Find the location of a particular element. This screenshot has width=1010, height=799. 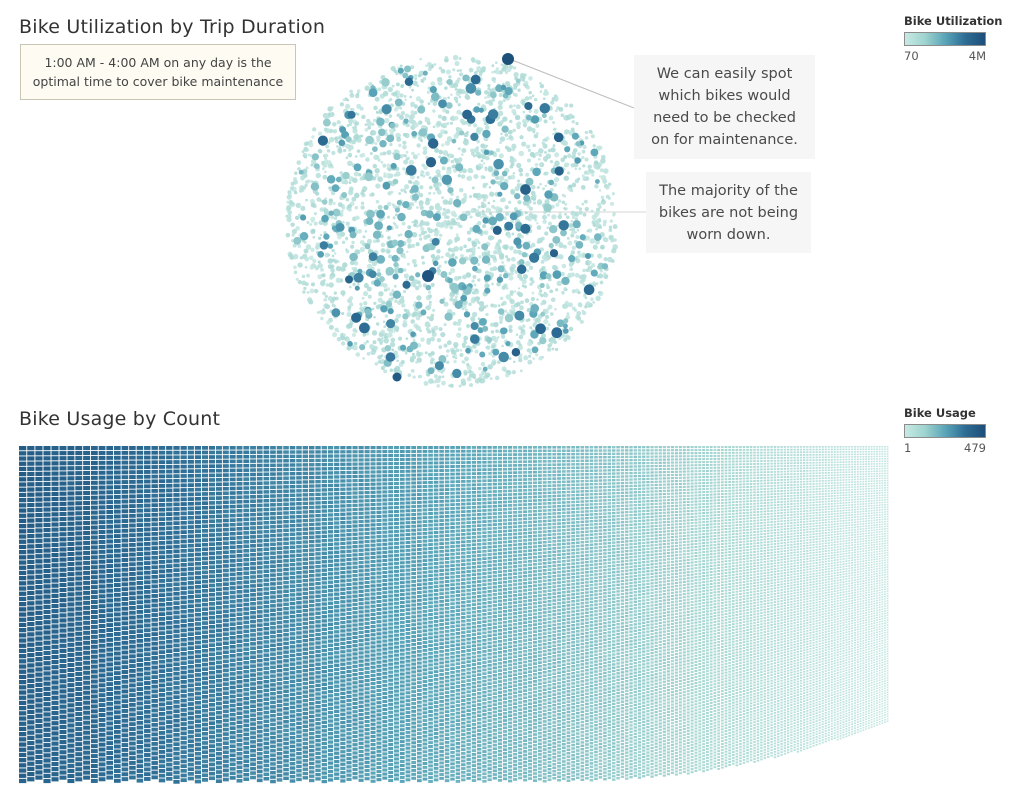

usage-legend: Bike Usage 1 479 is located at coordinates (945, 430).